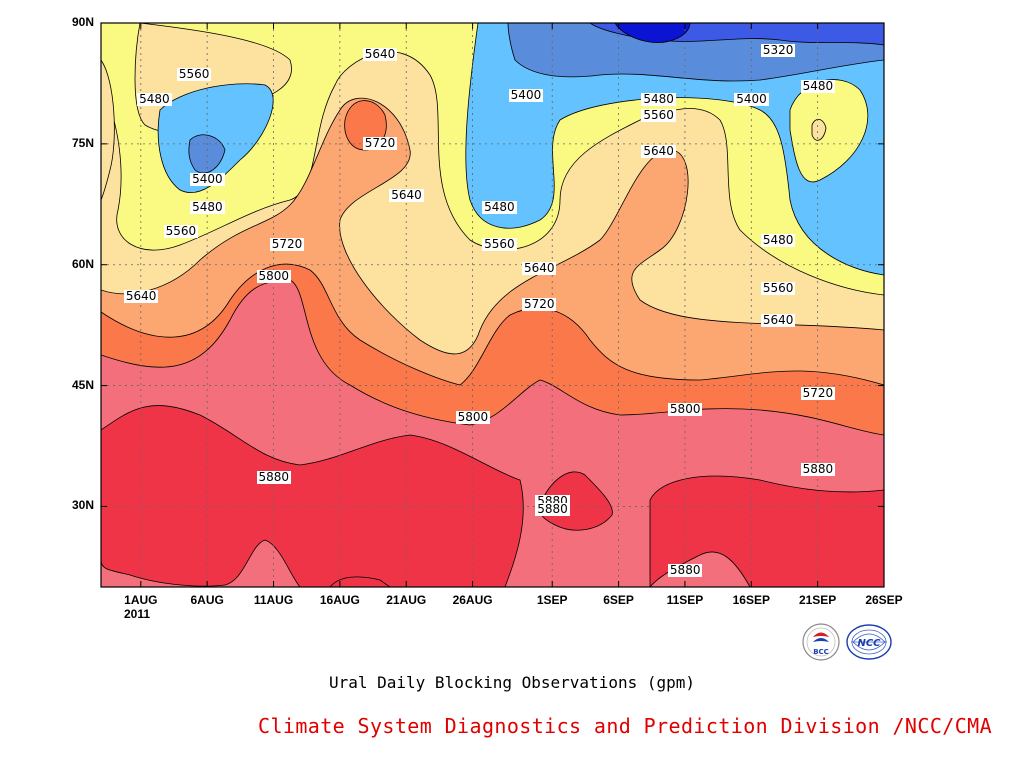  What do you see at coordinates (766, 531) in the screenshot?
I see `band-above-5960-east` at bounding box center [766, 531].